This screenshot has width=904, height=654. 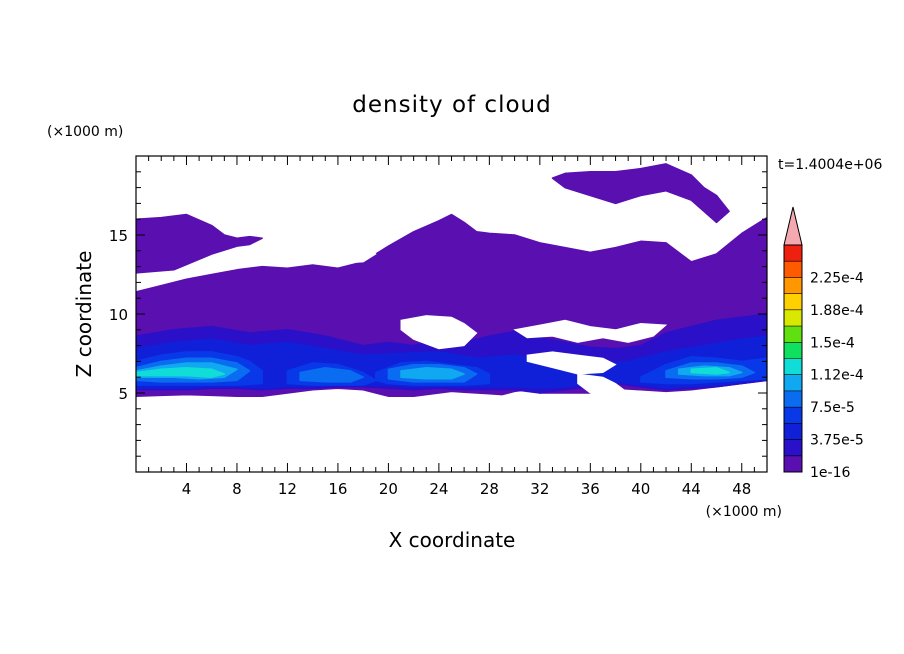 I want to click on y-axis-unit: (×1000 m), so click(x=85, y=132).